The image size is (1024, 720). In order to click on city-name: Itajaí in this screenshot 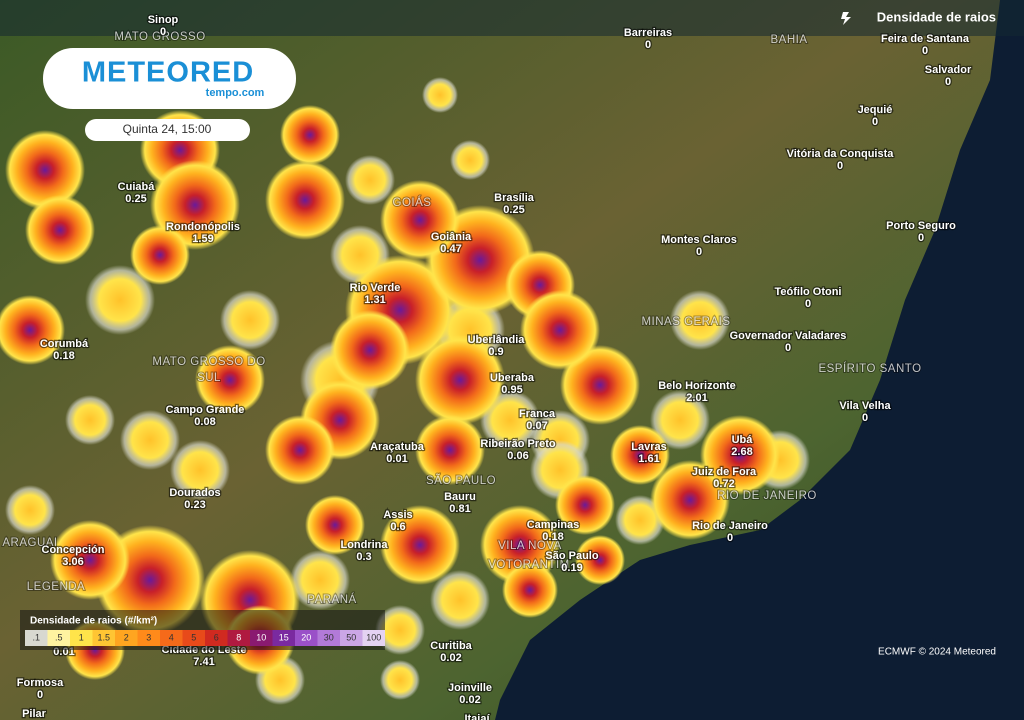, I will do `click(477, 716)`.